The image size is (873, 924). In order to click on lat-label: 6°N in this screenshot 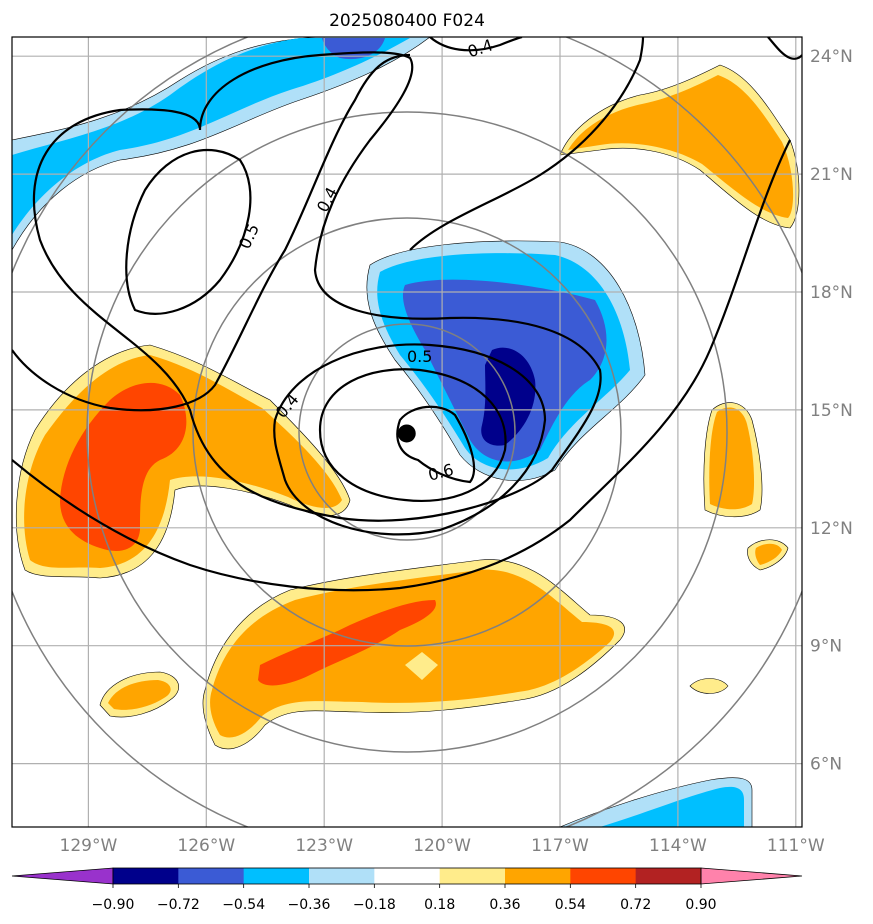, I will do `click(826, 765)`.